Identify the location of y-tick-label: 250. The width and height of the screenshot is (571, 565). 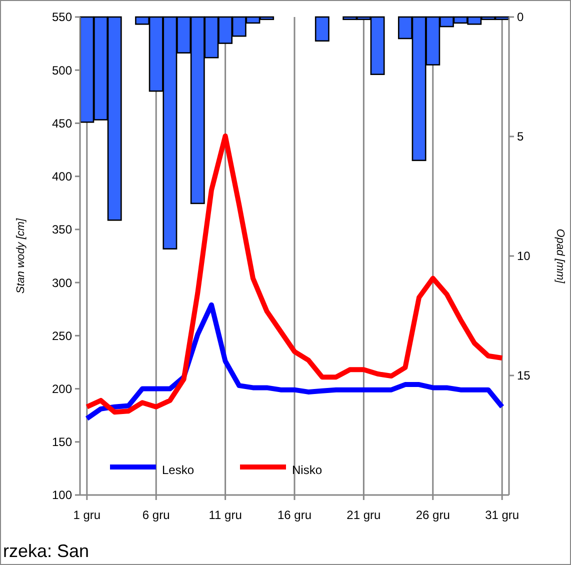
(62, 335).